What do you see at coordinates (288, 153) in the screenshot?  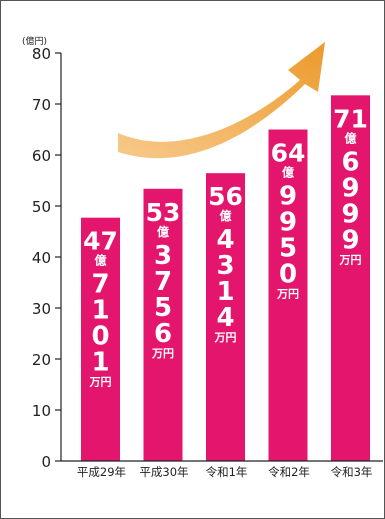 I see `bar-label-oku-value: 64` at bounding box center [288, 153].